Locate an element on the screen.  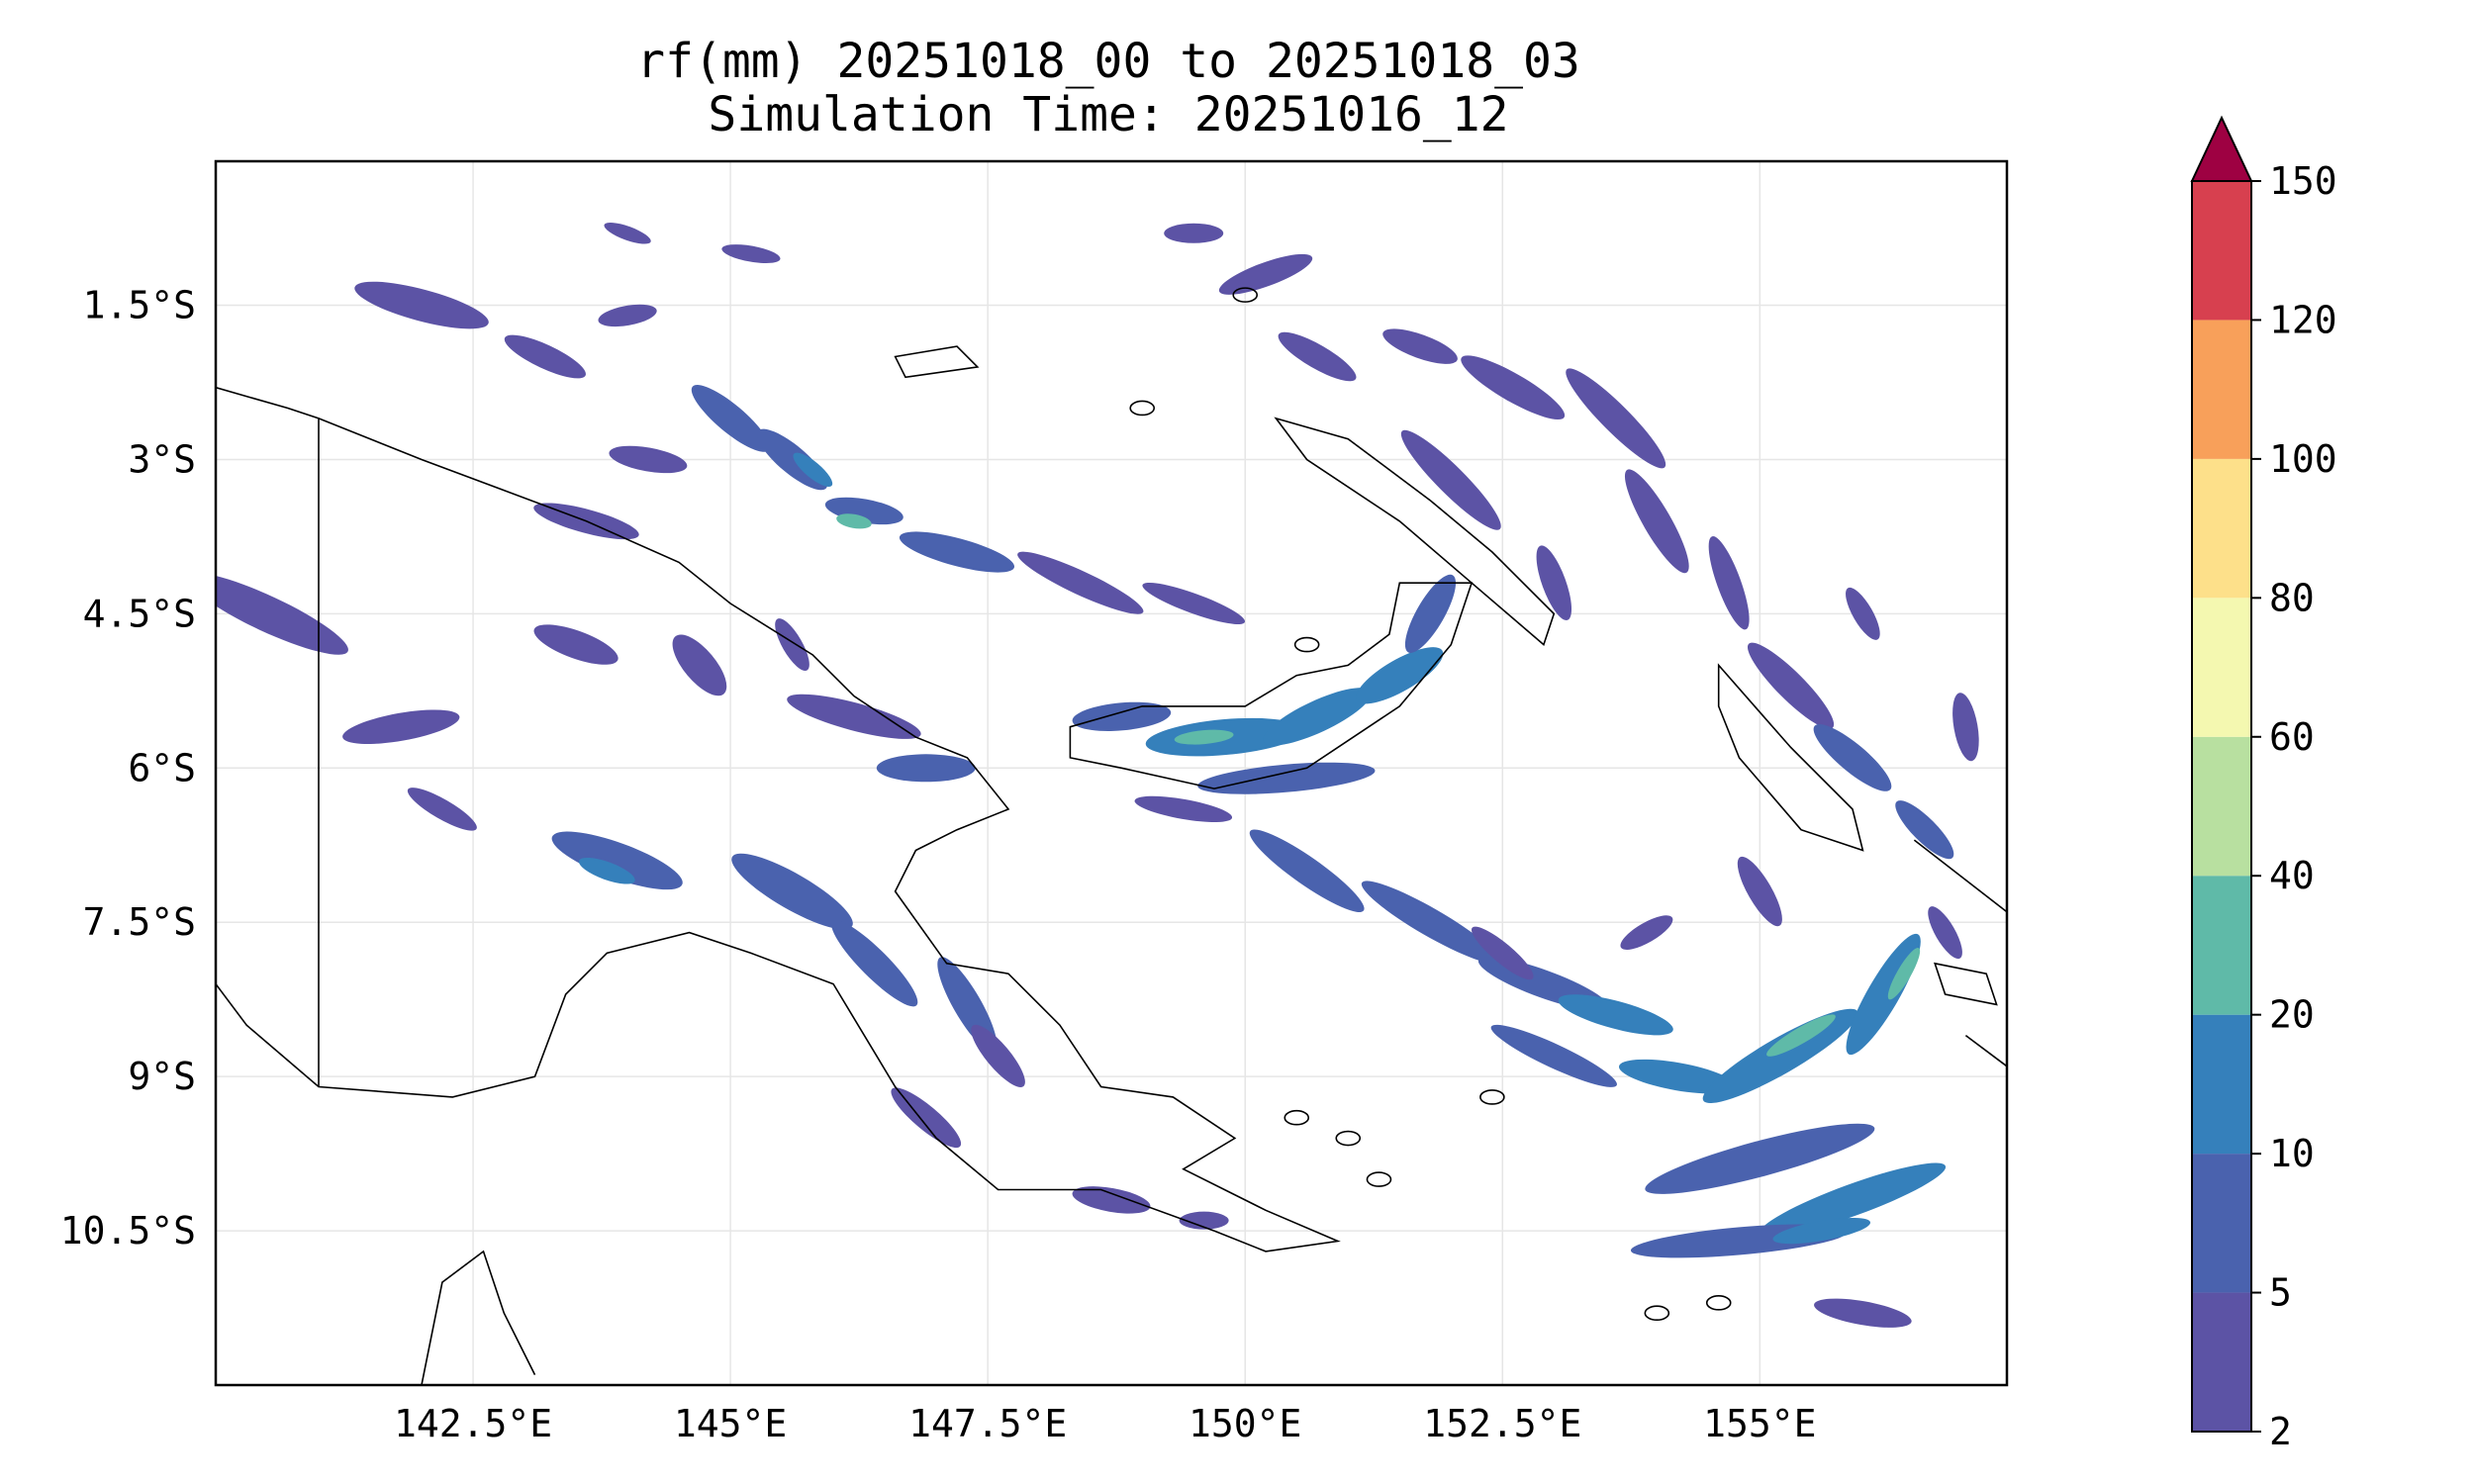
colorbar-label: 2 is located at coordinates (2281, 1431).